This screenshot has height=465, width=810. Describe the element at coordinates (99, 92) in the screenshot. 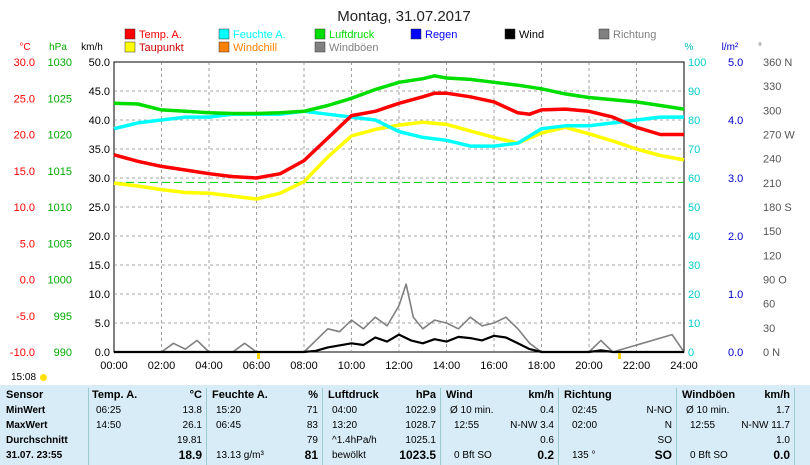

I see `ytick-wind: 45.0` at that location.